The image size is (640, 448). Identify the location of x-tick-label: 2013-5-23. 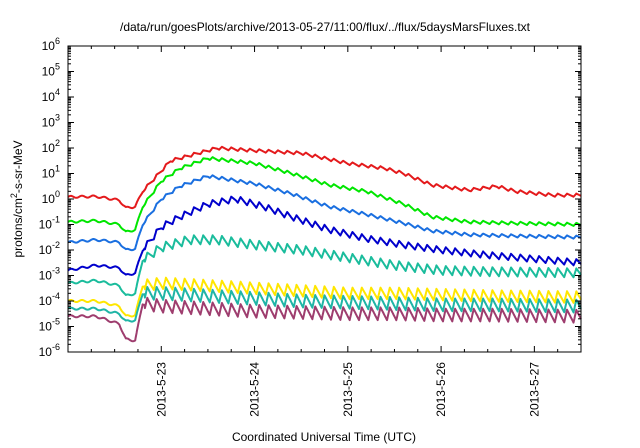
(161, 389).